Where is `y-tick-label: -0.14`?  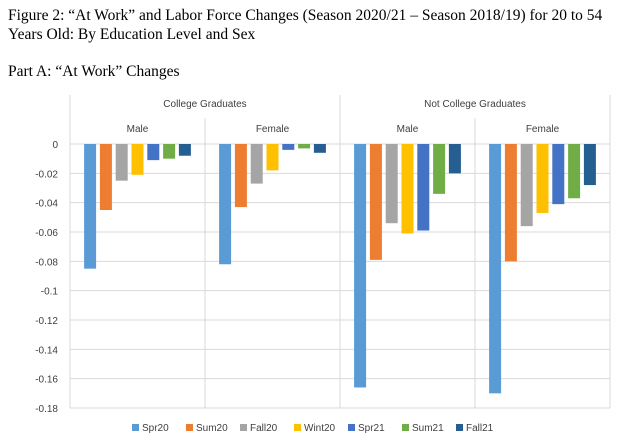 y-tick-label: -0.14 is located at coordinates (46, 350).